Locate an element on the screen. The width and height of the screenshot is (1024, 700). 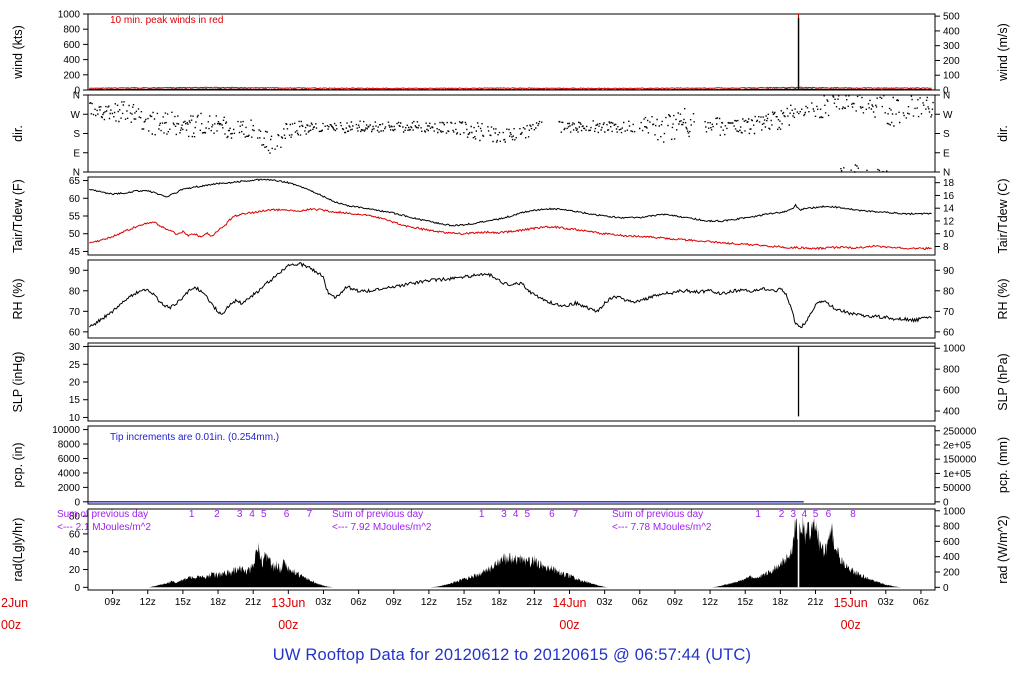
y-tick-label: 14 is located at coordinates (949, 209).